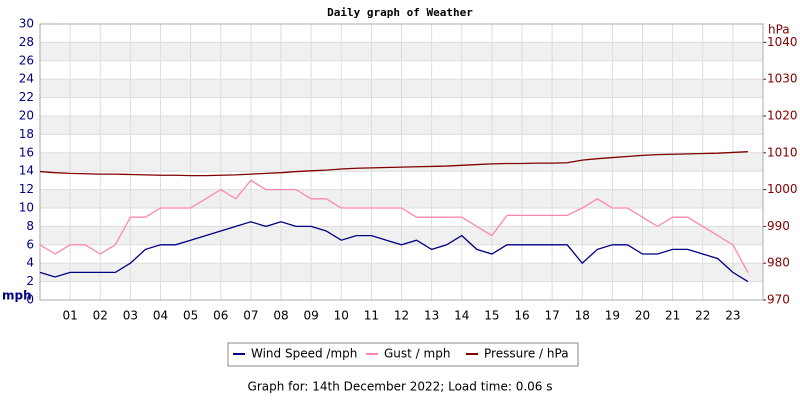 Image resolution: width=800 pixels, height=400 pixels. What do you see at coordinates (782, 116) in the screenshot?
I see `y2-tick-label: 1020` at bounding box center [782, 116].